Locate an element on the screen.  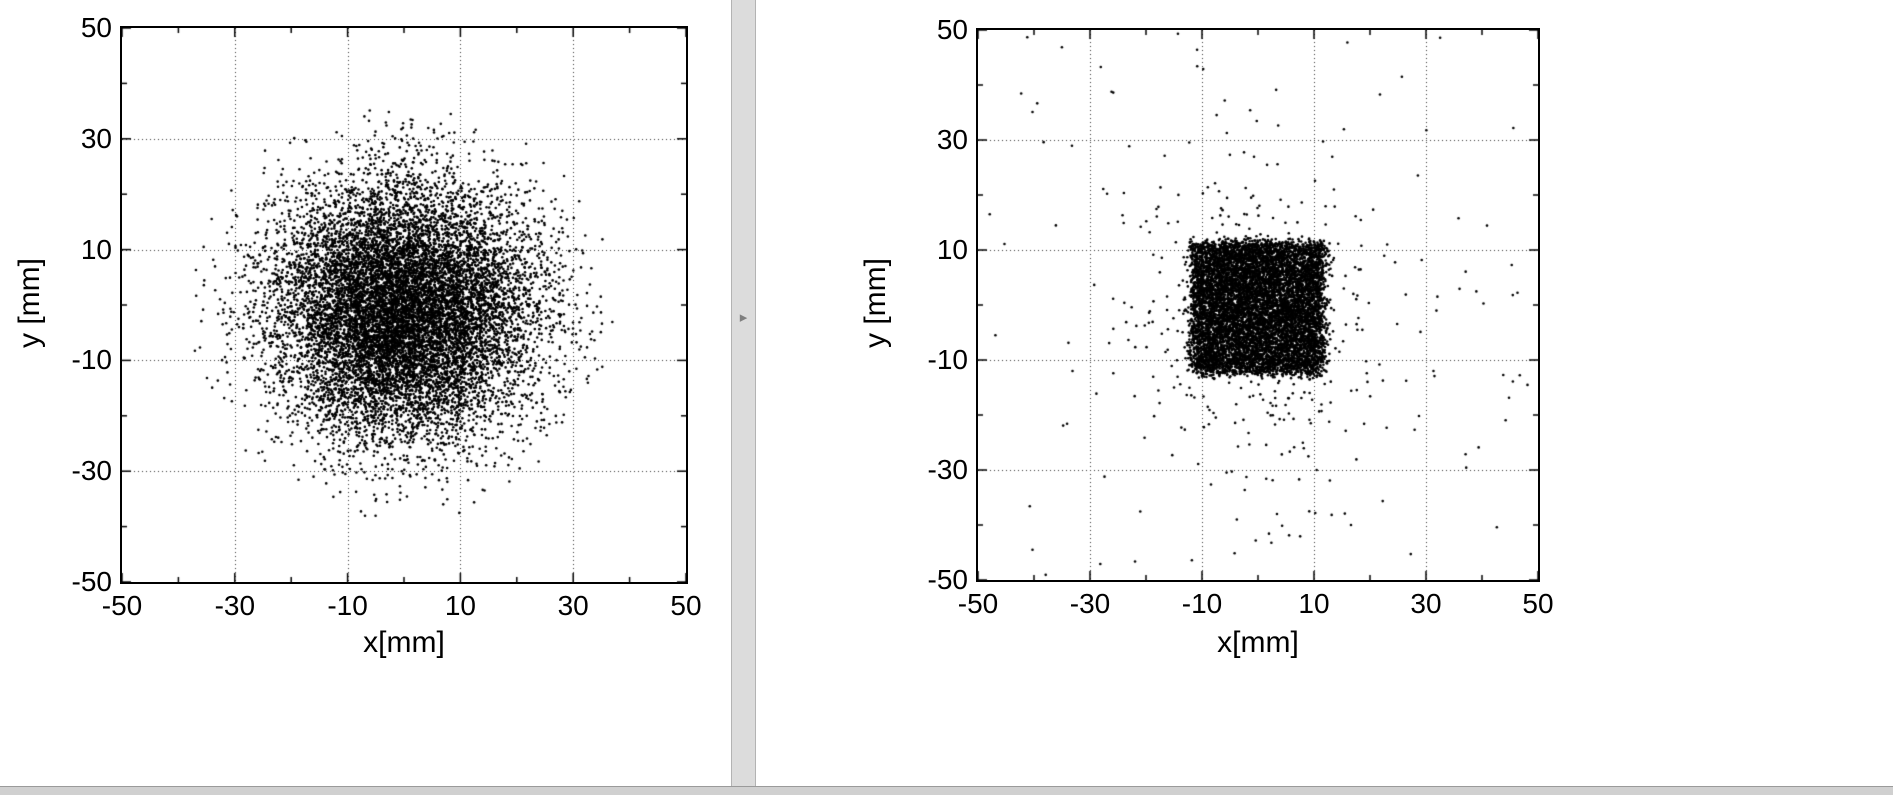
horizontal-scrollbar is located at coordinates (946, 790).